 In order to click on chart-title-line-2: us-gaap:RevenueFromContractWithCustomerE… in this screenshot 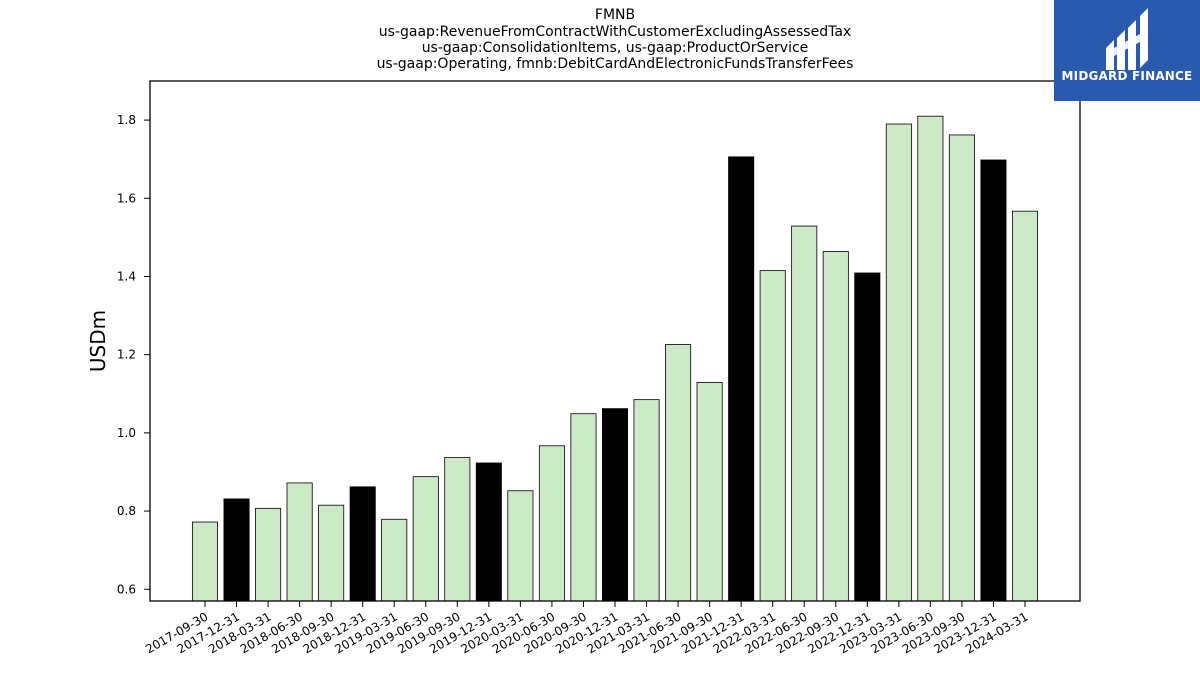, I will do `click(615, 32)`.